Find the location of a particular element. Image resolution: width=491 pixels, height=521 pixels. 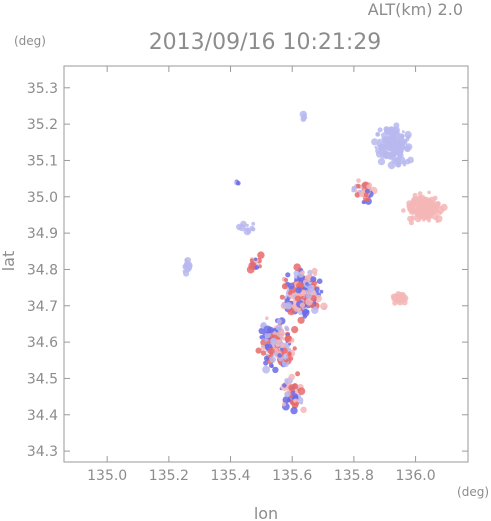

x-axis-label: lon is located at coordinates (266, 512).